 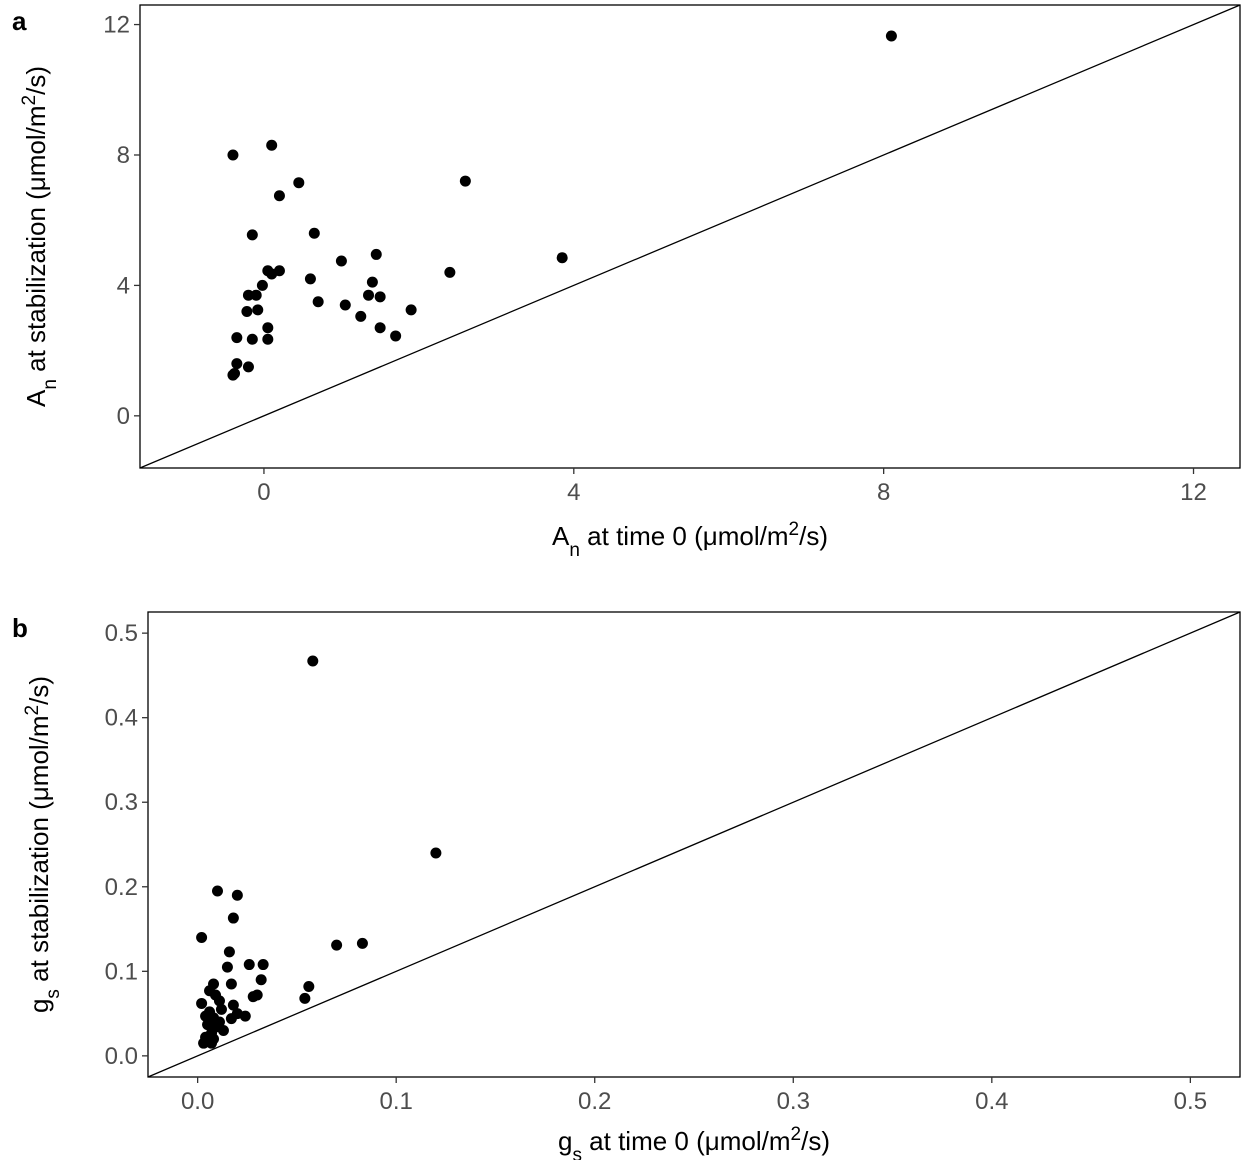 What do you see at coordinates (793, 1101) in the screenshot?
I see `x-tick-label: 0.3` at bounding box center [793, 1101].